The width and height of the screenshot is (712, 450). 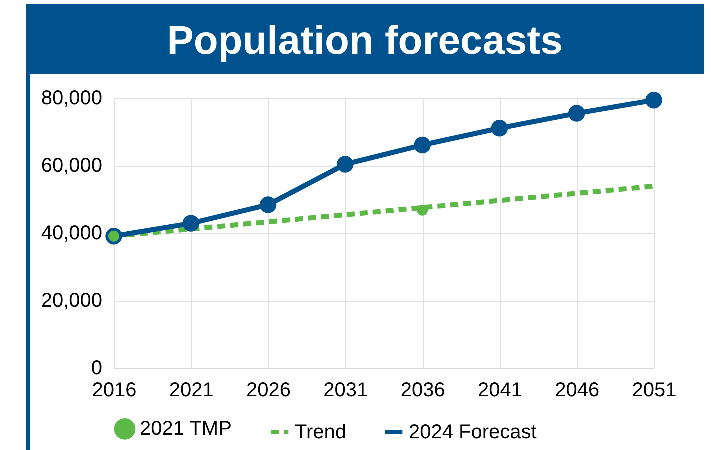 I want to click on legend-label: Trend, so click(x=321, y=433).